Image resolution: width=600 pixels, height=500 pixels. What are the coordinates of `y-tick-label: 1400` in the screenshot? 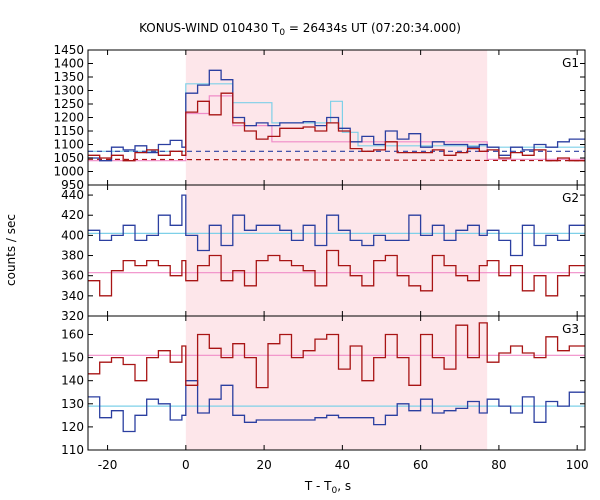 It's located at (68, 64).